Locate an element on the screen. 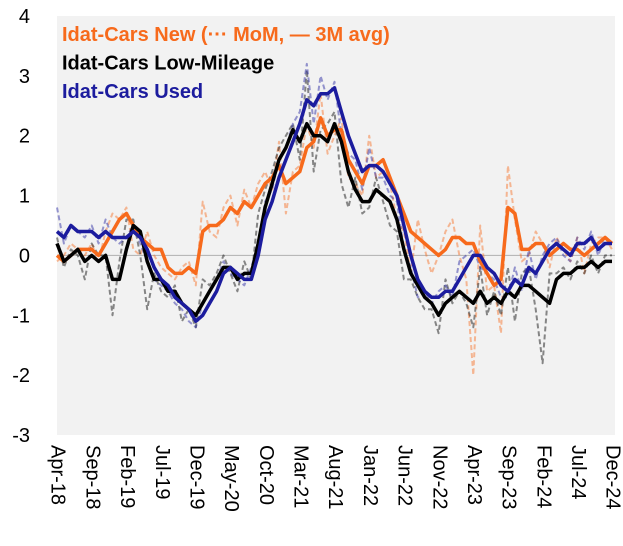 The width and height of the screenshot is (623, 546). legend-entry: Idat-Cars Low-Mileage is located at coordinates (168, 64).